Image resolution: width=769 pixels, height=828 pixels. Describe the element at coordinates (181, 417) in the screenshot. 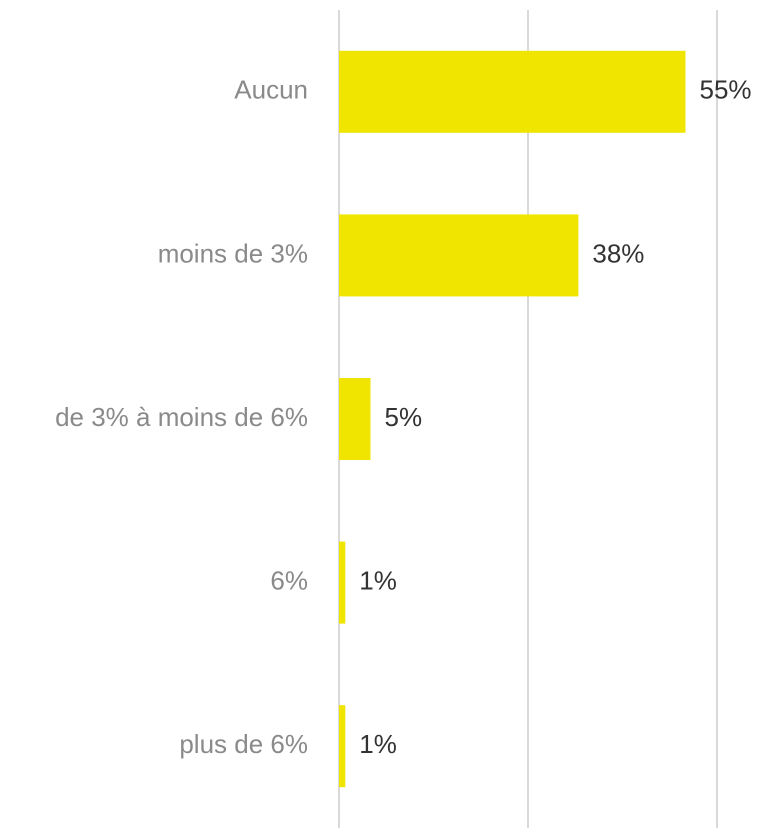

I see `category-label: de 3% à moins de 6%` at that location.